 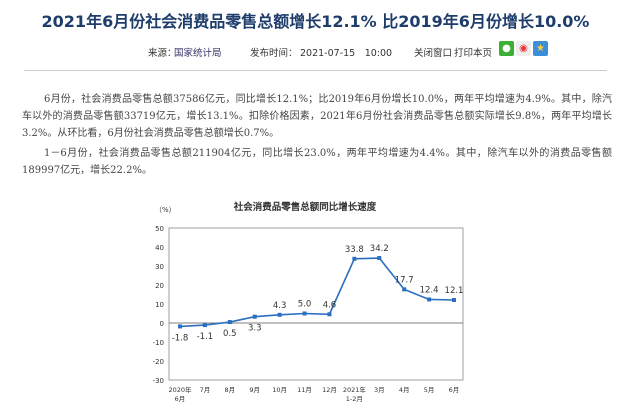 I want to click on x-tick-label: 5月, so click(x=429, y=390).